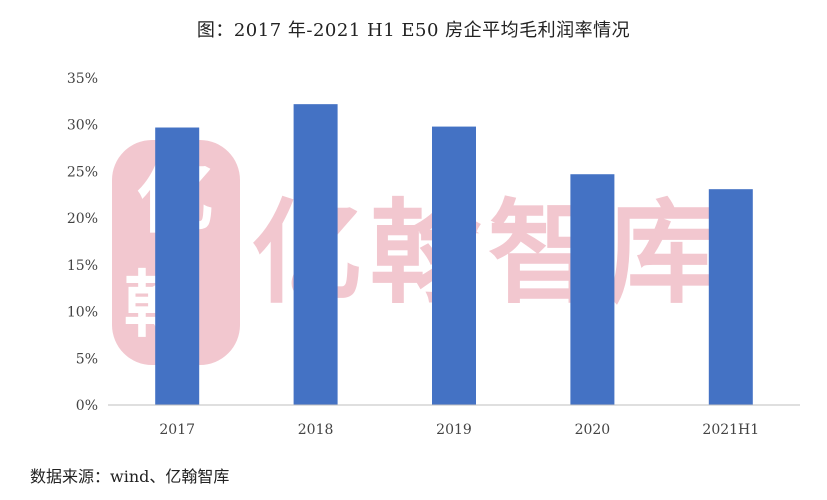 The image size is (827, 500). Describe the element at coordinates (82, 219) in the screenshot. I see `y-tick-label: 20%` at that location.